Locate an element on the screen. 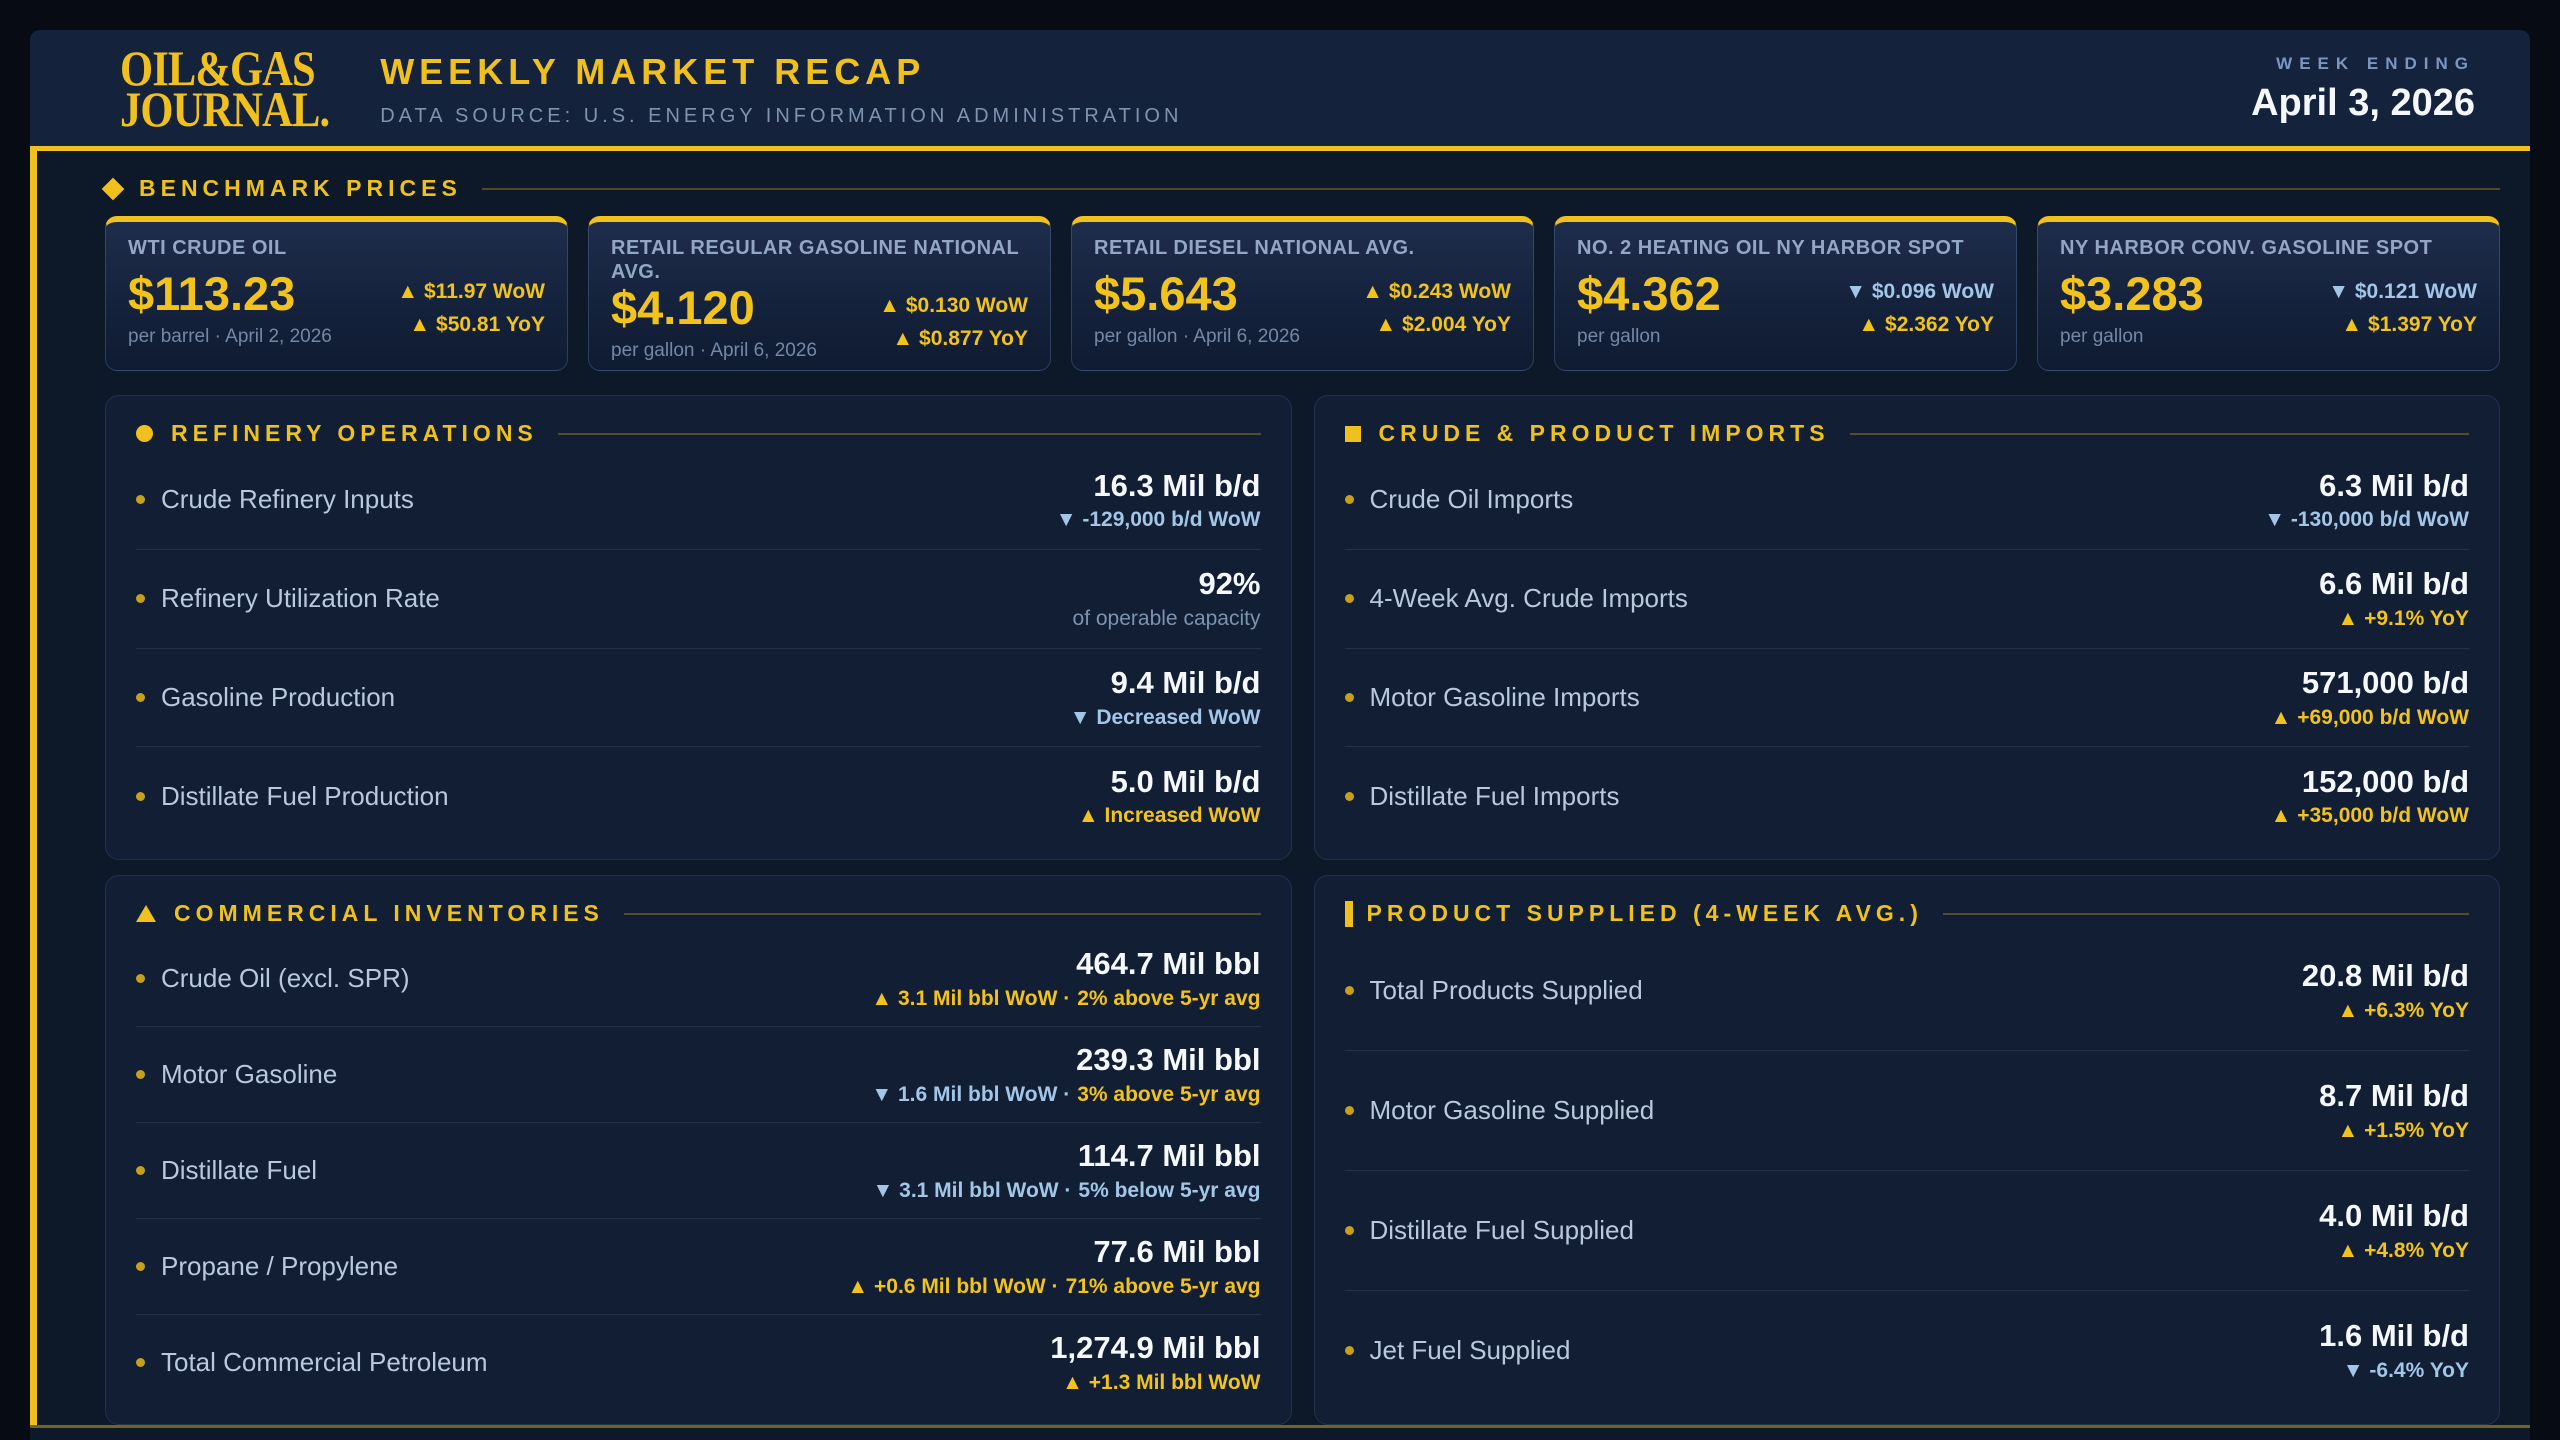 Image resolution: width=2560 pixels, height=1440 pixels. metric-label-wrap: Total Products Supplied is located at coordinates (1493, 990).